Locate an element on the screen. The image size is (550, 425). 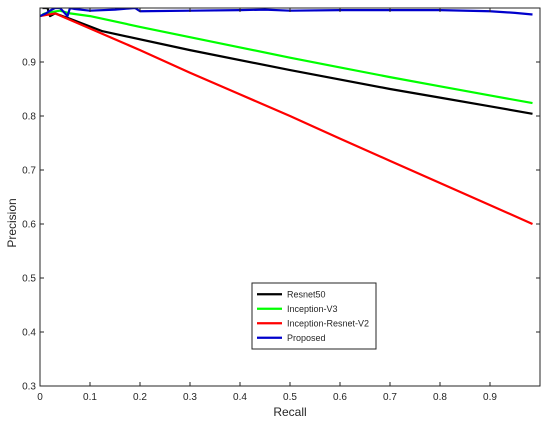
x-tick-label: 0.9 is located at coordinates (490, 397).